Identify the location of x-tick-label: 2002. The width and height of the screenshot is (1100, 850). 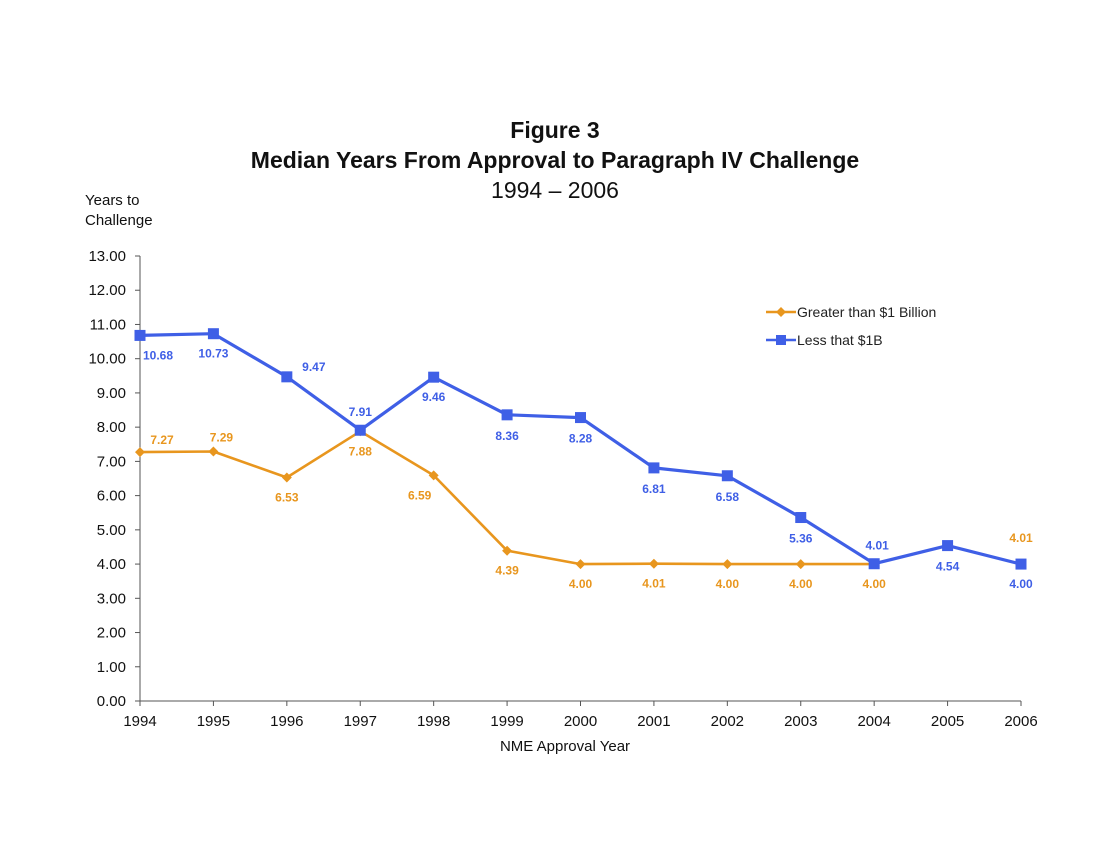
(727, 721).